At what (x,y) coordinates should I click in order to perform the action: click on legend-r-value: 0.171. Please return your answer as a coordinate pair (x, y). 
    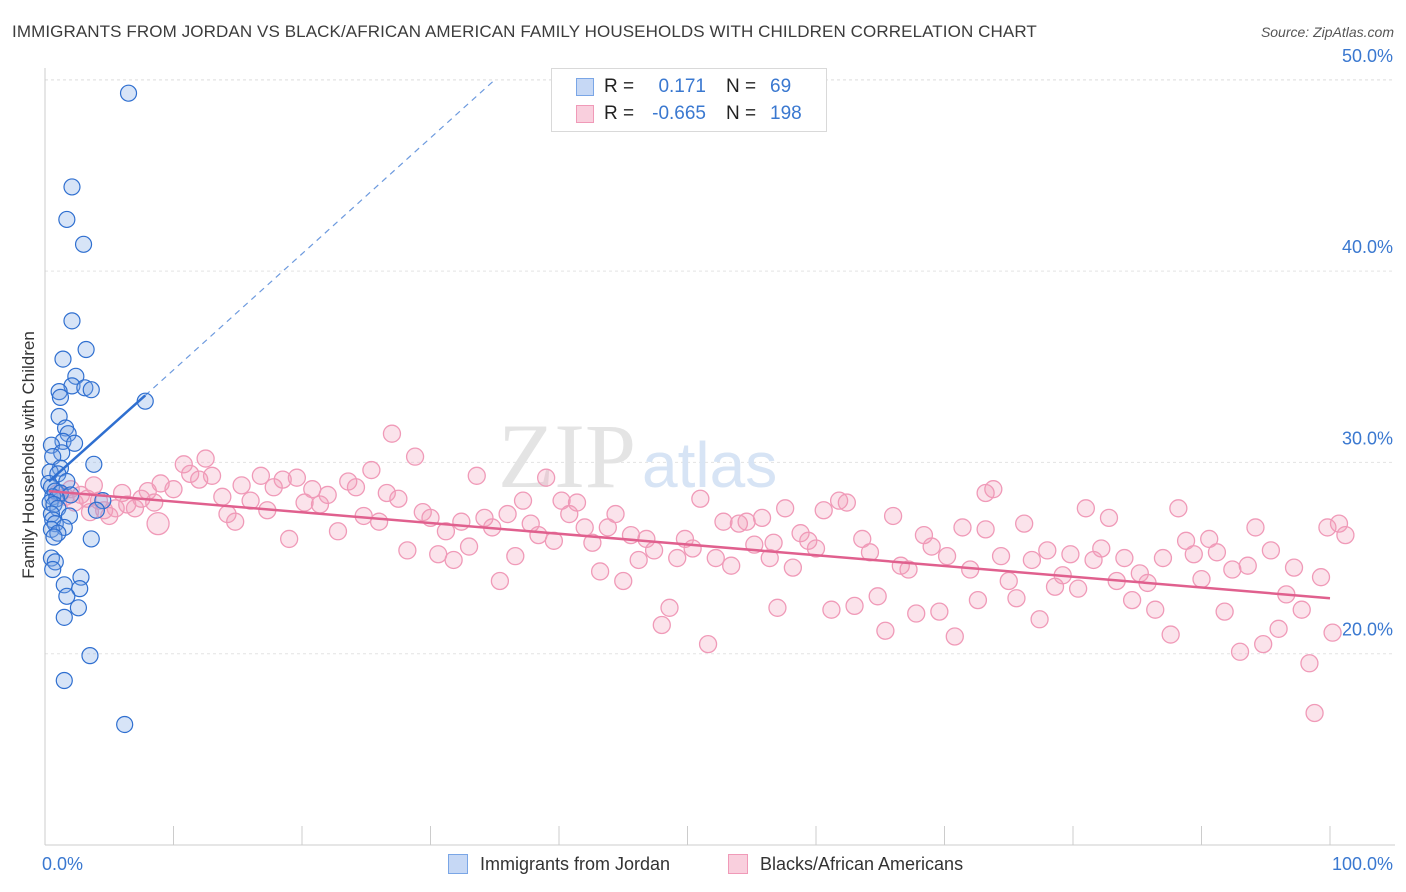
    Looking at the image, I should click on (682, 86).